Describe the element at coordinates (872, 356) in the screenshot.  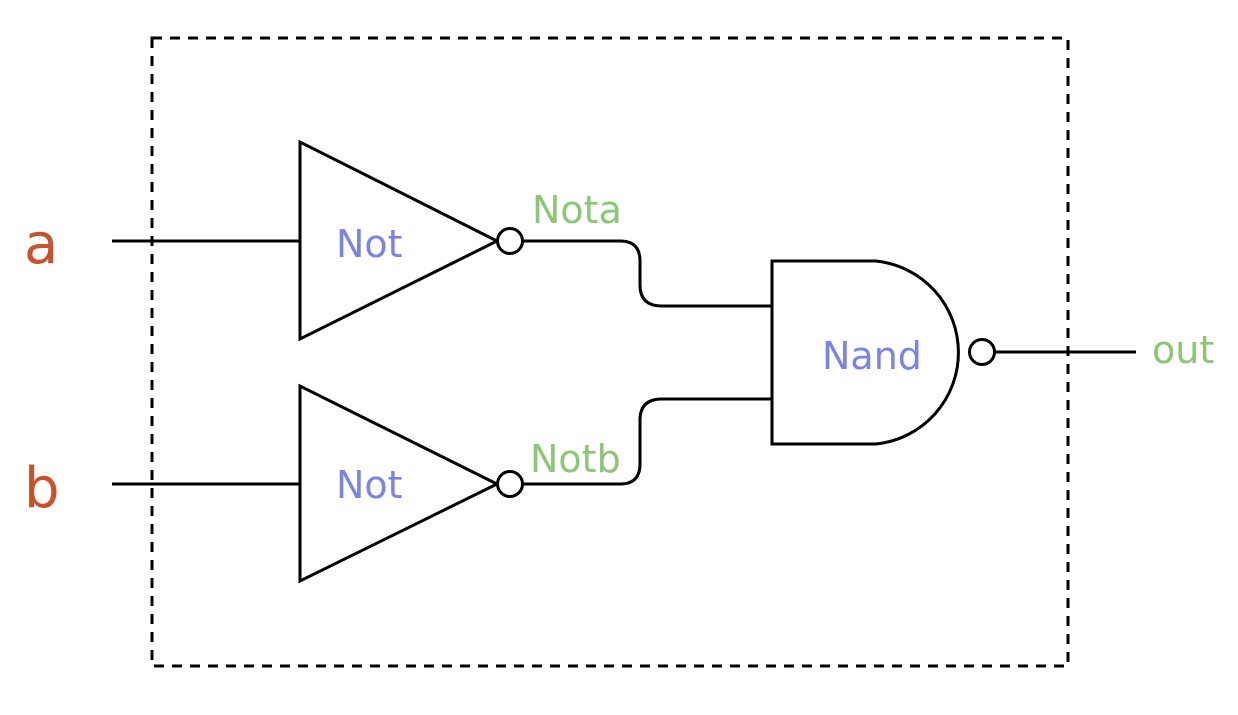
I see `nand-gate-label: Nand` at that location.